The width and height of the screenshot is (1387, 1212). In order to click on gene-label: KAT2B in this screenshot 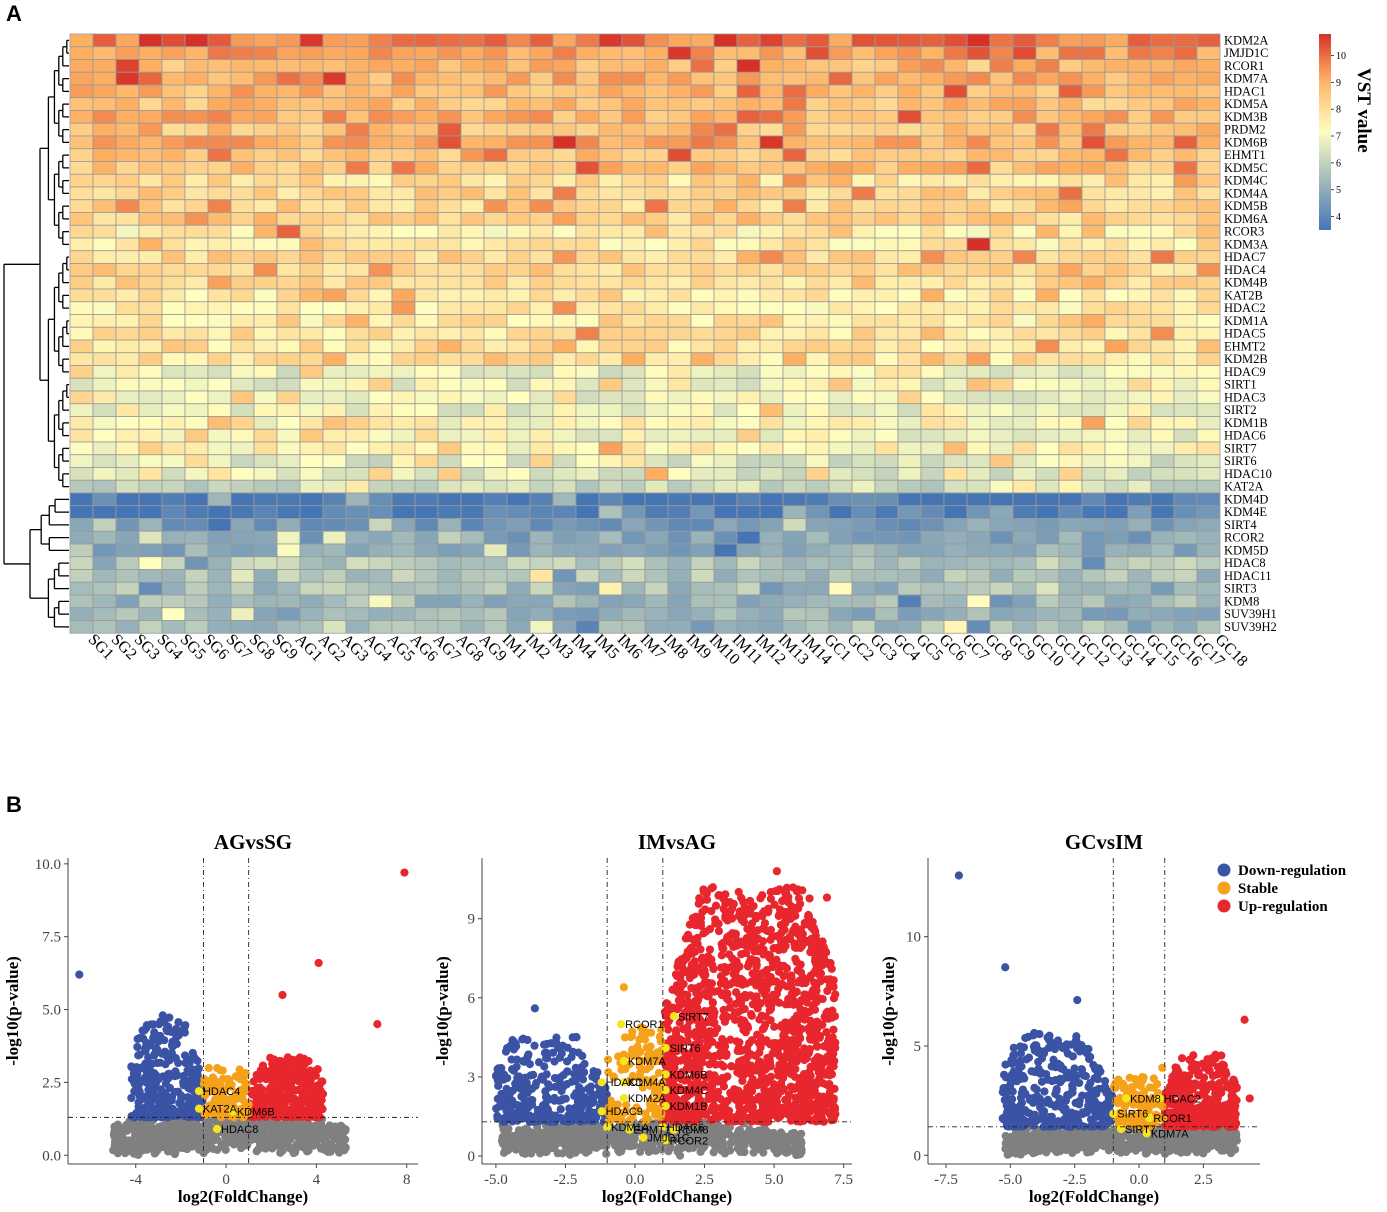, I will do `click(1243, 295)`.